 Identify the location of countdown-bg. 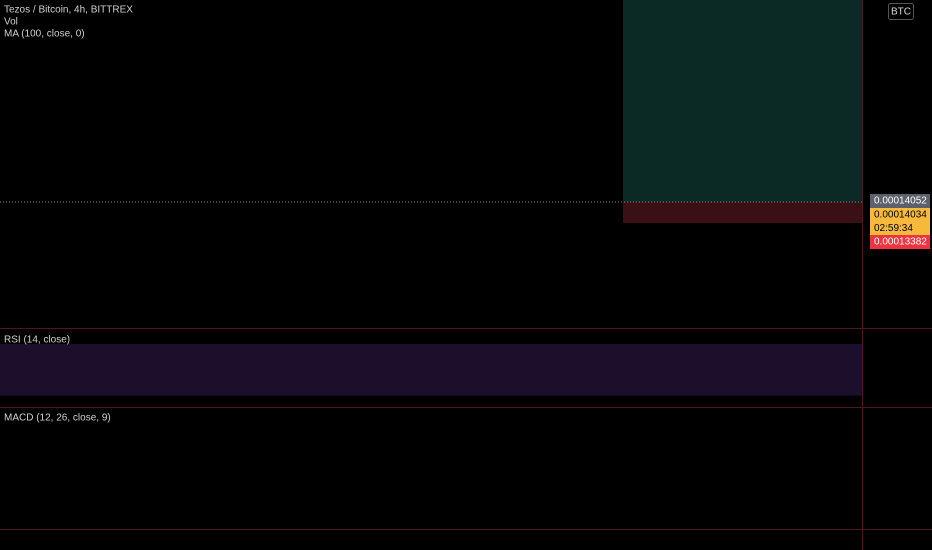
(900, 228).